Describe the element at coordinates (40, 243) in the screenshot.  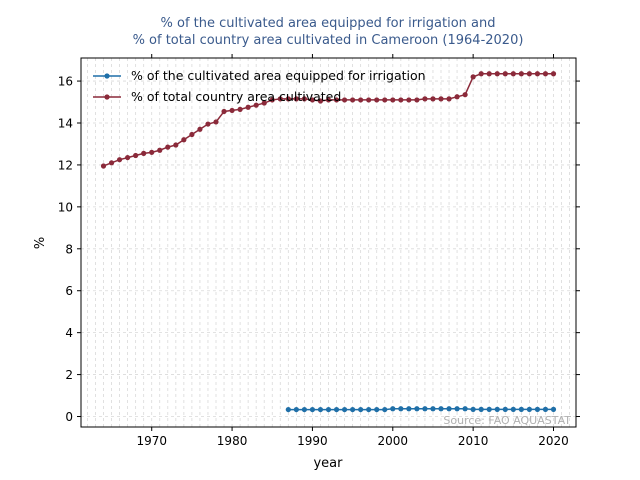
I see `y-axis-label: %` at that location.